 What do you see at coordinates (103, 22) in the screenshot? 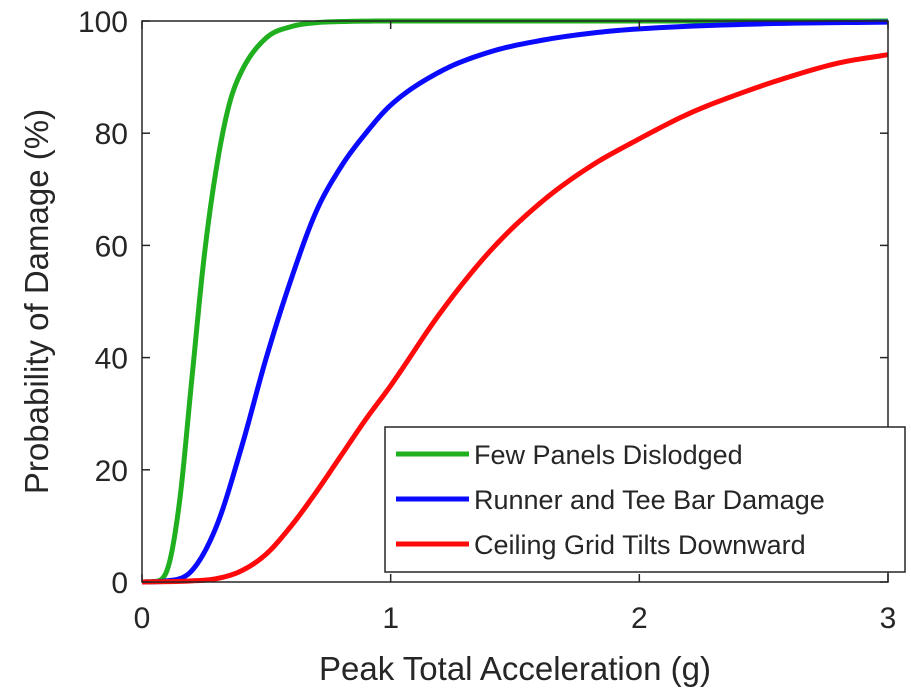
I see `y-tick-label: 100` at bounding box center [103, 22].